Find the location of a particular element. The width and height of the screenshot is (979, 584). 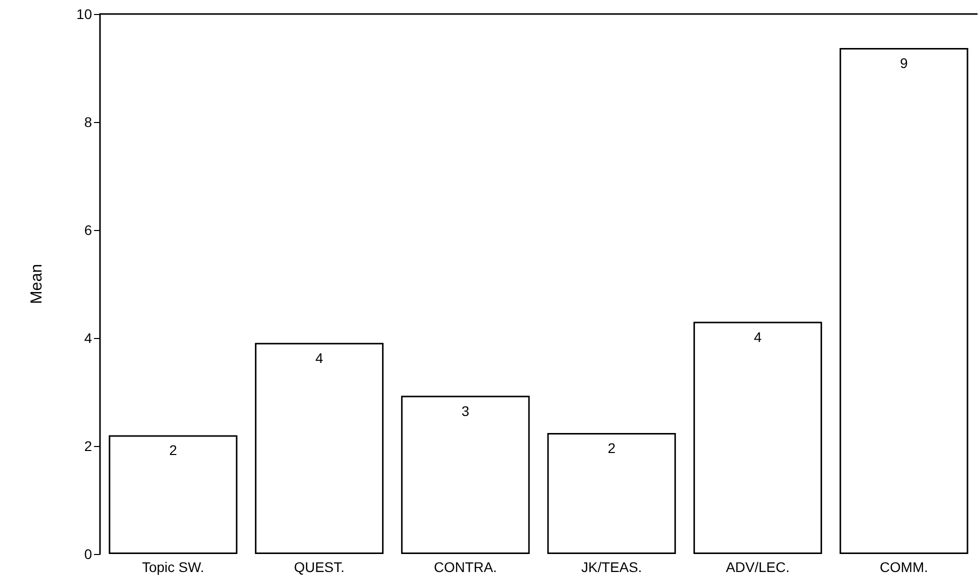

y-tick-label: 0 is located at coordinates (88, 554).